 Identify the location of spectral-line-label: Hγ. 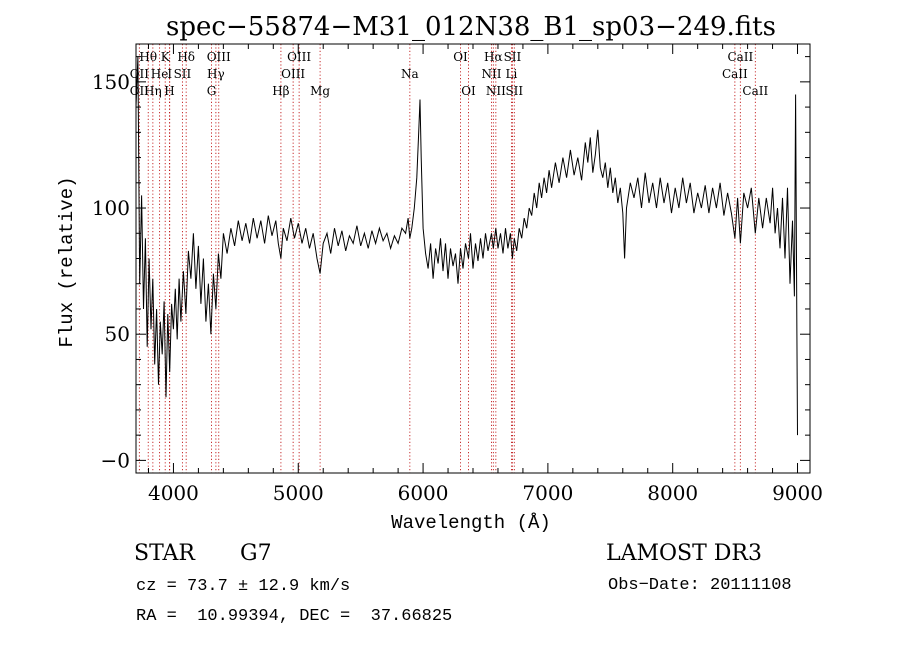
(216, 74).